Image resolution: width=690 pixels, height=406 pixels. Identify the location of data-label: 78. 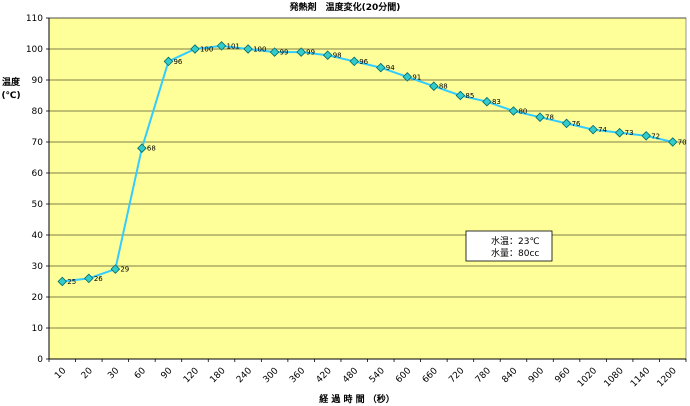
(549, 118).